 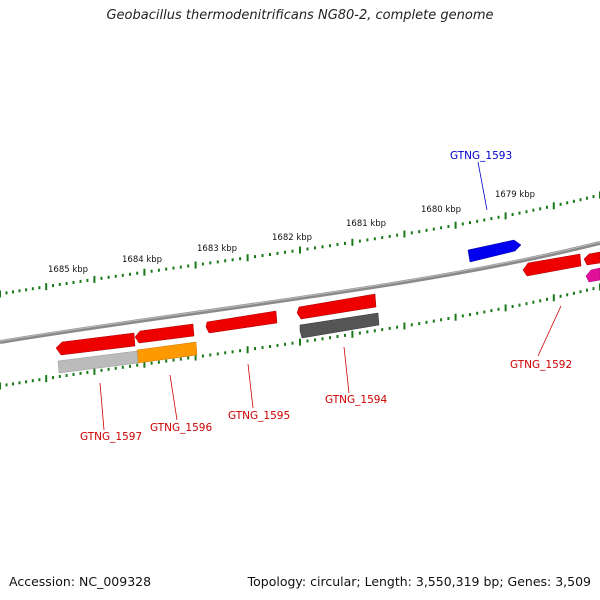 What do you see at coordinates (541, 365) in the screenshot?
I see `gene-label-gtng-1592: GTNG_1592` at bounding box center [541, 365].